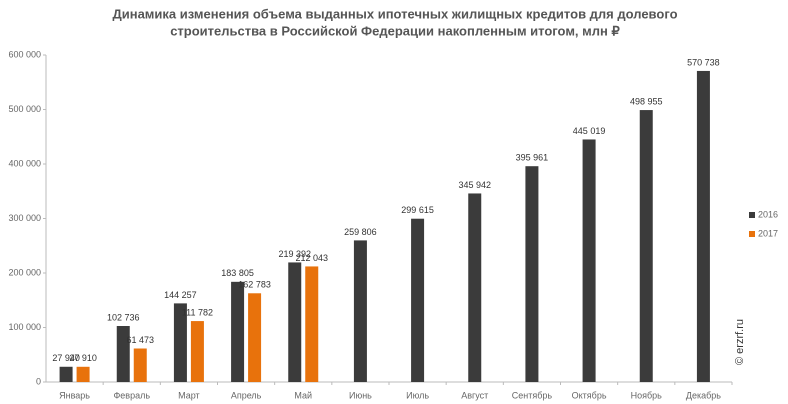 This screenshot has height=404, width=788. What do you see at coordinates (38, 381) in the screenshot?
I see `y-tick-label: 0` at bounding box center [38, 381].